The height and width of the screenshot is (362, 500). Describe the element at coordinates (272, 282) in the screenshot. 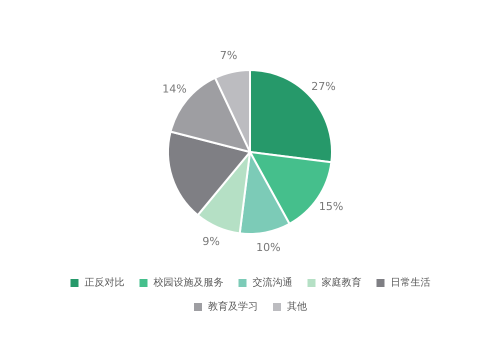

I see `legend-label: 交流沟通` at that location.